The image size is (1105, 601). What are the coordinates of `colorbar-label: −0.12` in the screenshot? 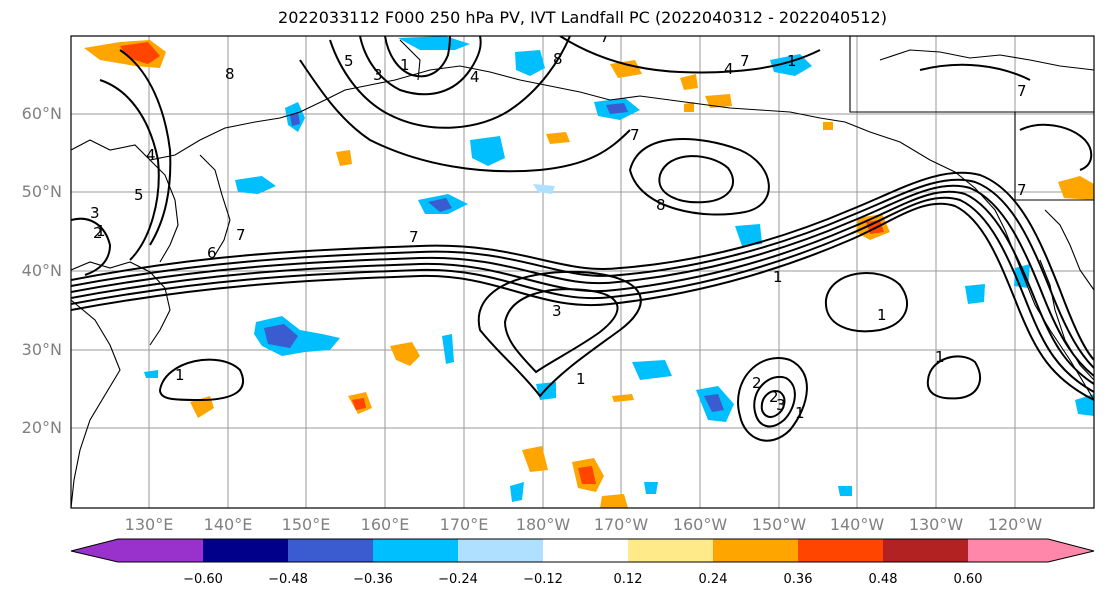 It's located at (543, 579).